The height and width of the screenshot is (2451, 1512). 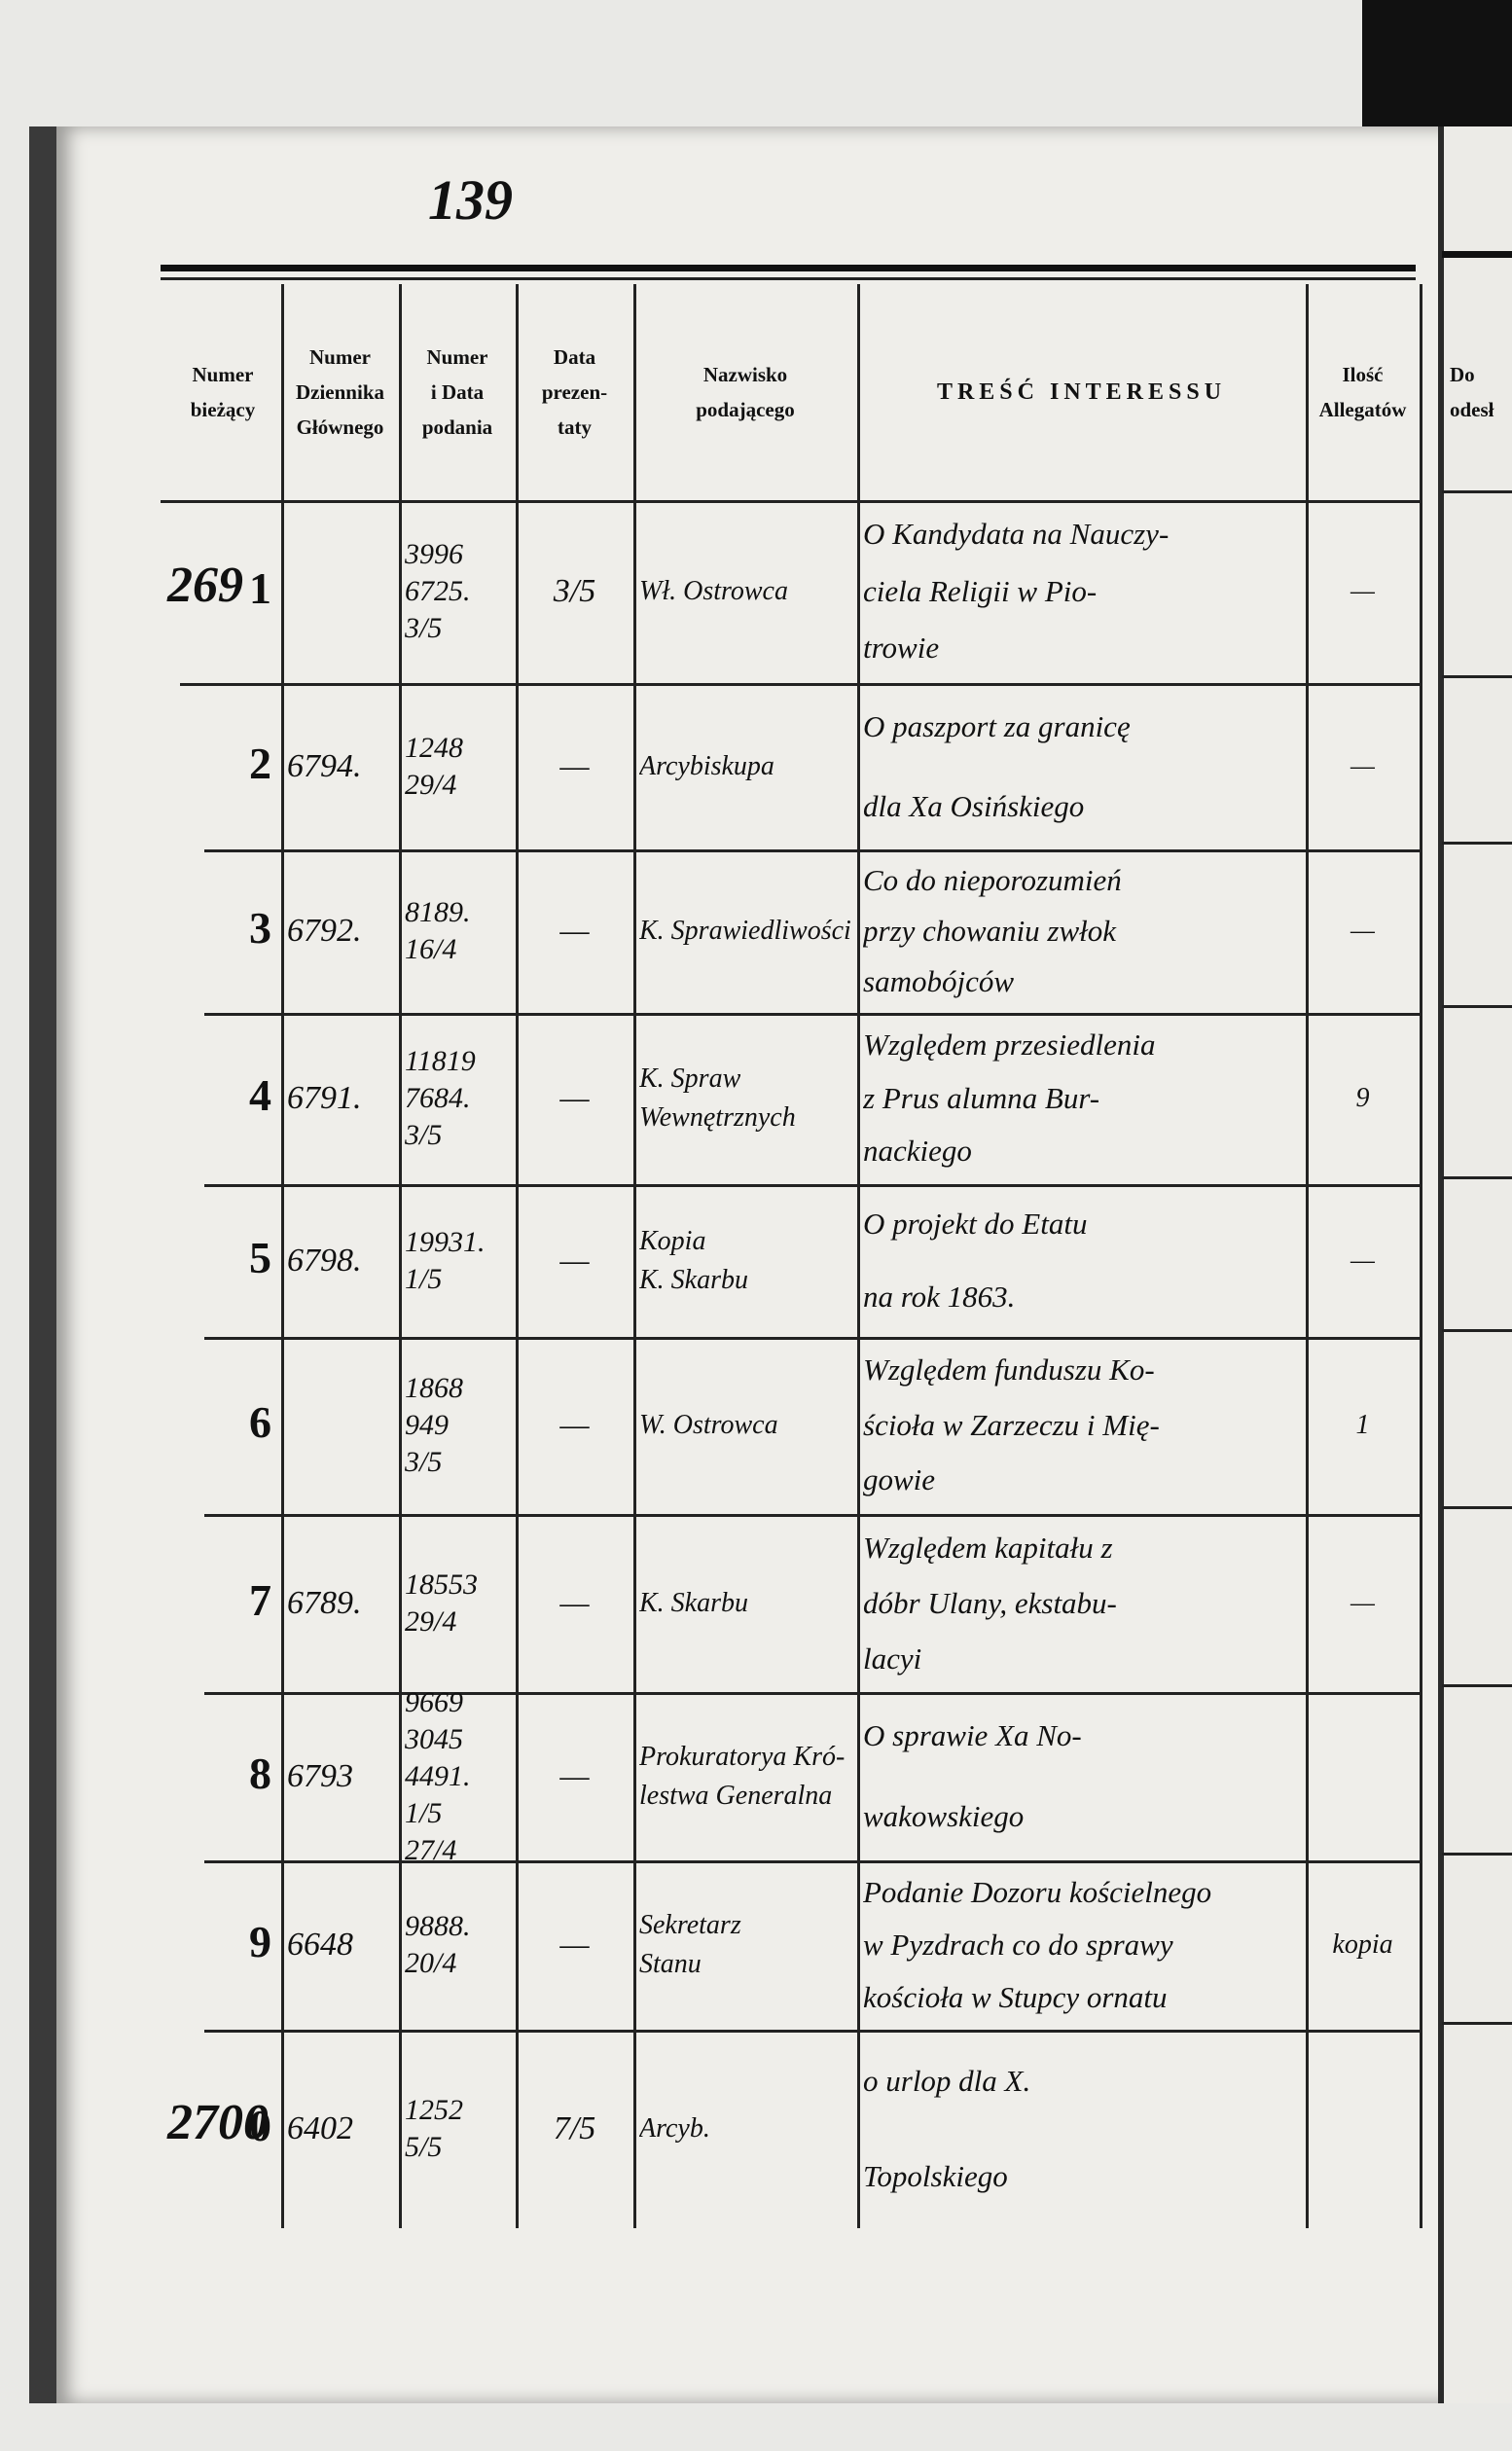 What do you see at coordinates (457, 392) in the screenshot?
I see `header-cell: Numer i Data podania` at bounding box center [457, 392].